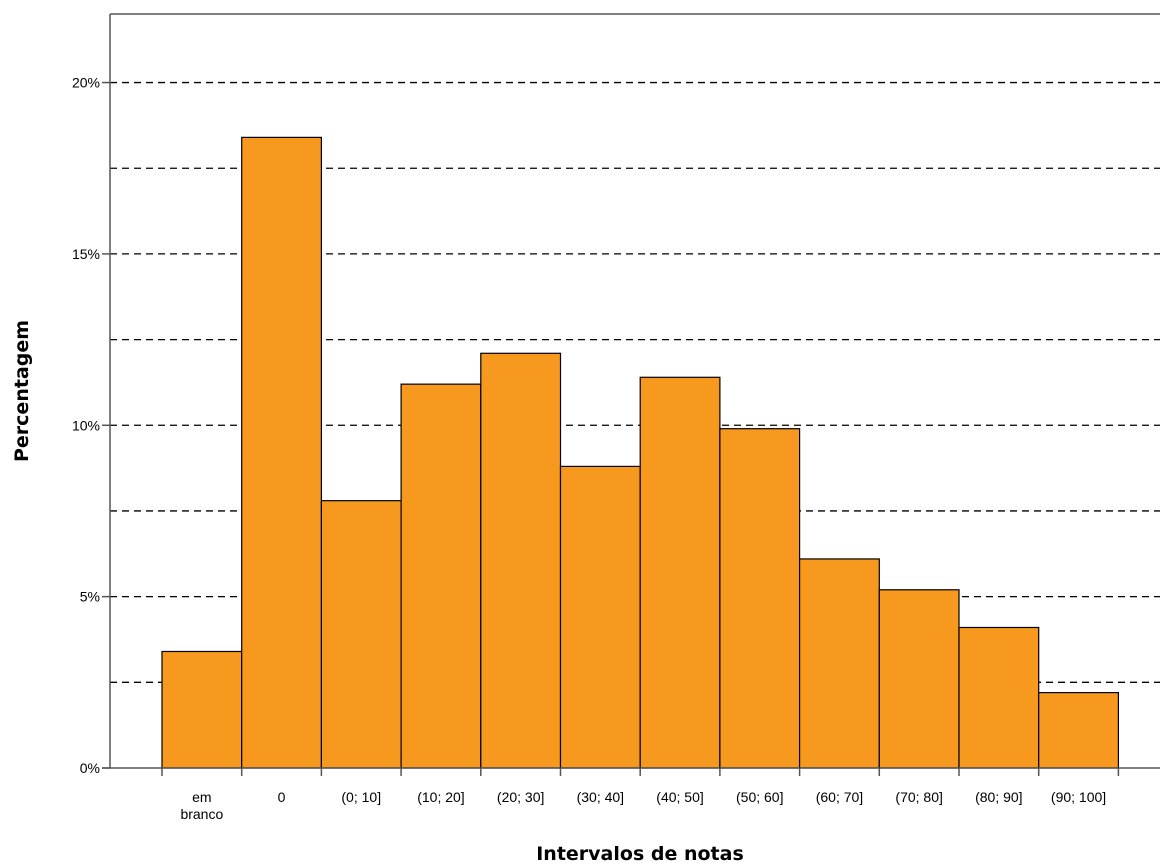 Image resolution: width=1160 pixels, height=868 pixels. What do you see at coordinates (600, 797) in the screenshot?
I see `x-tick-label: (30; 40]` at bounding box center [600, 797].